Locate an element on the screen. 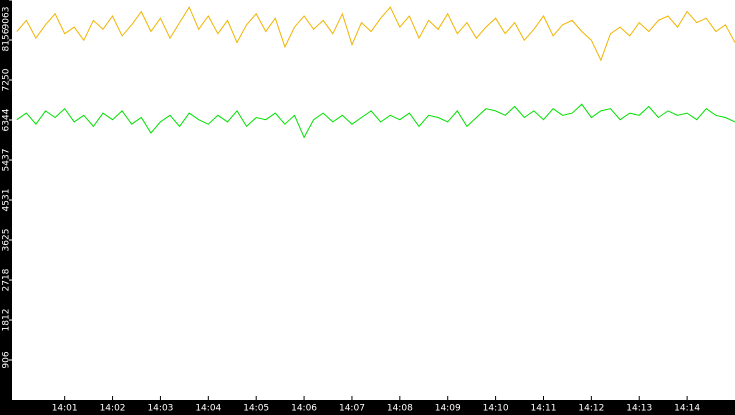 This screenshot has height=415, width=735. y-tick-label: 906 is located at coordinates (7, 359).